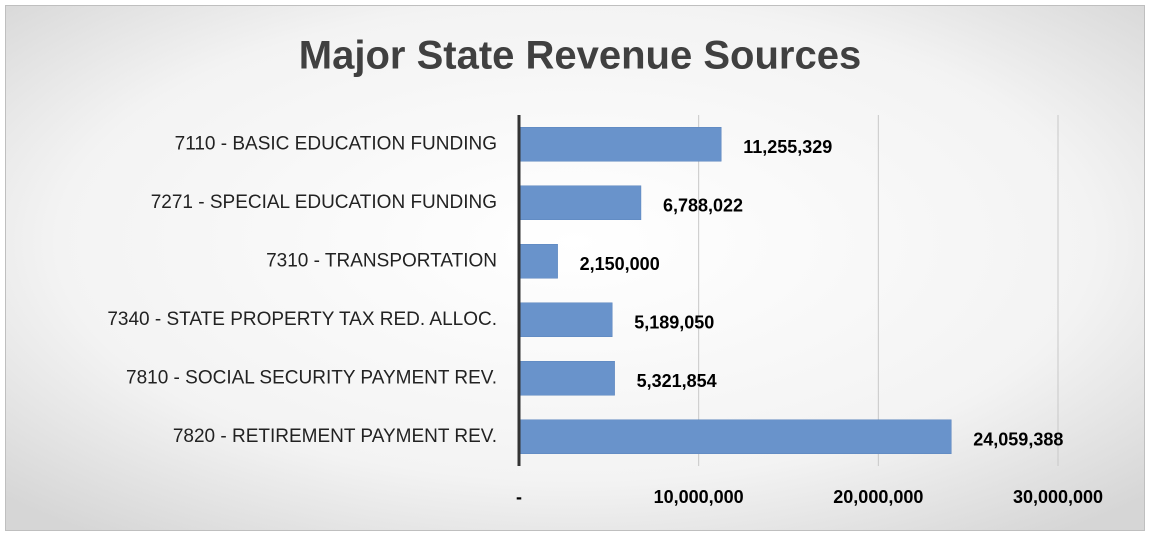 This screenshot has height=538, width=1150. Describe the element at coordinates (335, 436) in the screenshot. I see `y-tick-label: 7820 - RETIREMENT PAYMENT REV.` at that location.